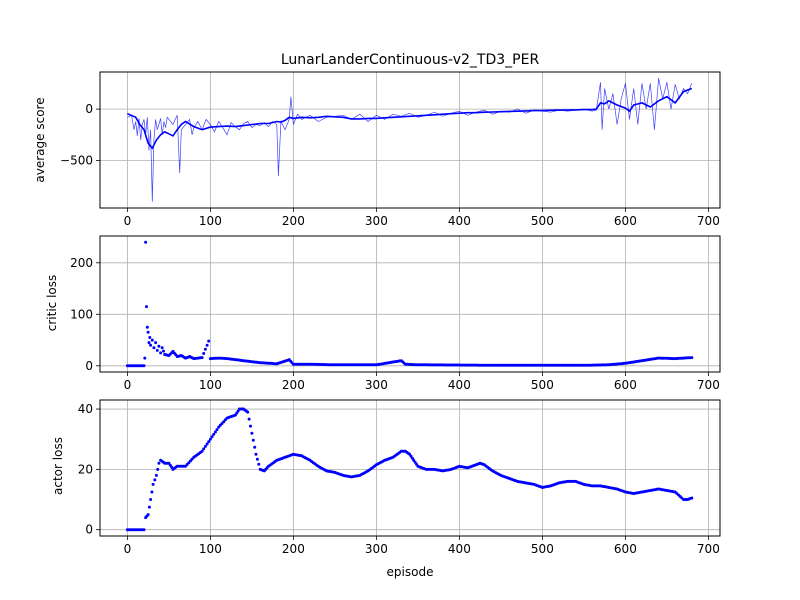  What do you see at coordinates (422, 218) in the screenshot?
I see `x-ticks-score: 0 100 200 300 400 500 600 700` at bounding box center [422, 218].